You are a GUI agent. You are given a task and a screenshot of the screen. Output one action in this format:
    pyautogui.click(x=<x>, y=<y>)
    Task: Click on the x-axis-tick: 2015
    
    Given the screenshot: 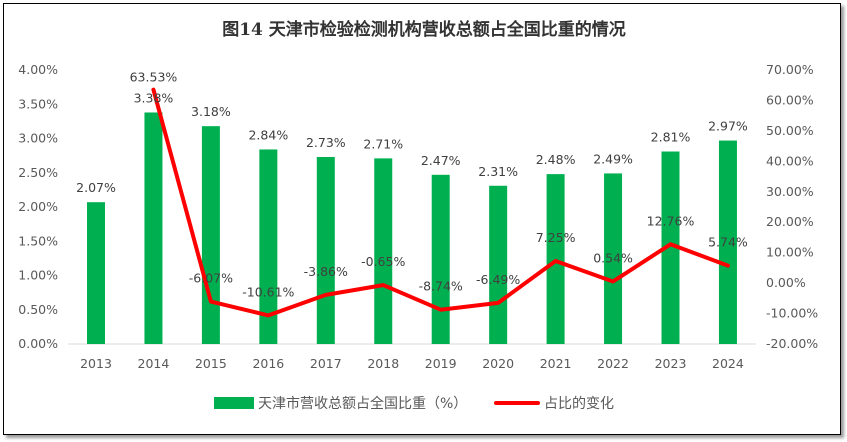 What is the action you would take?
    pyautogui.click(x=211, y=363)
    